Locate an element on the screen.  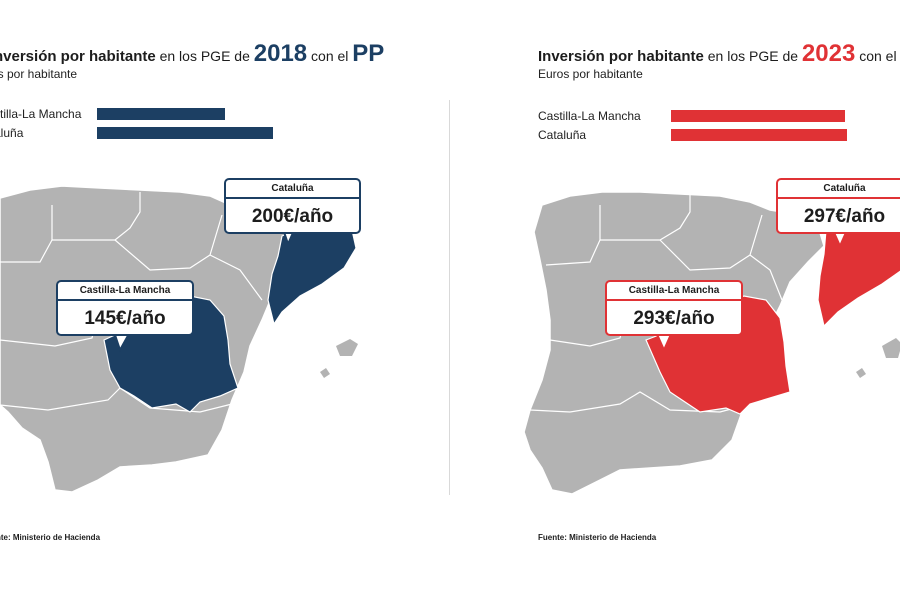
bar-label-cataluna: aluña is located at coordinates (12, 133).